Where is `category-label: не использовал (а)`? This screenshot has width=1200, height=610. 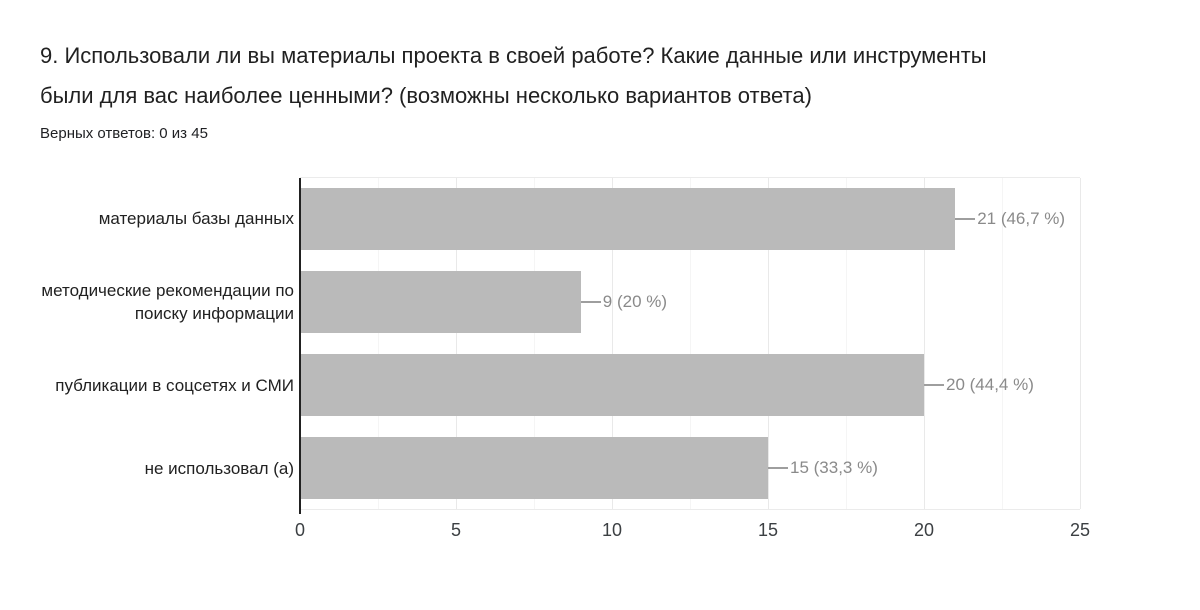
category-label: не использовал (а) is located at coordinates (219, 468).